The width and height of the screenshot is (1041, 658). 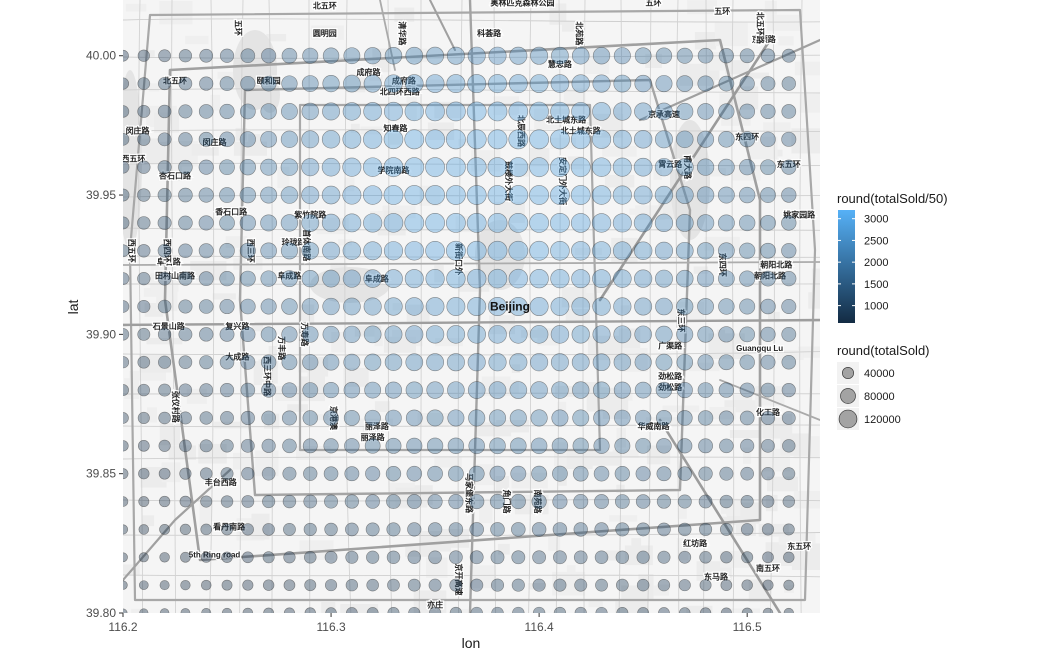 I want to click on svg-text: 北五环路, so click(x=761, y=28).